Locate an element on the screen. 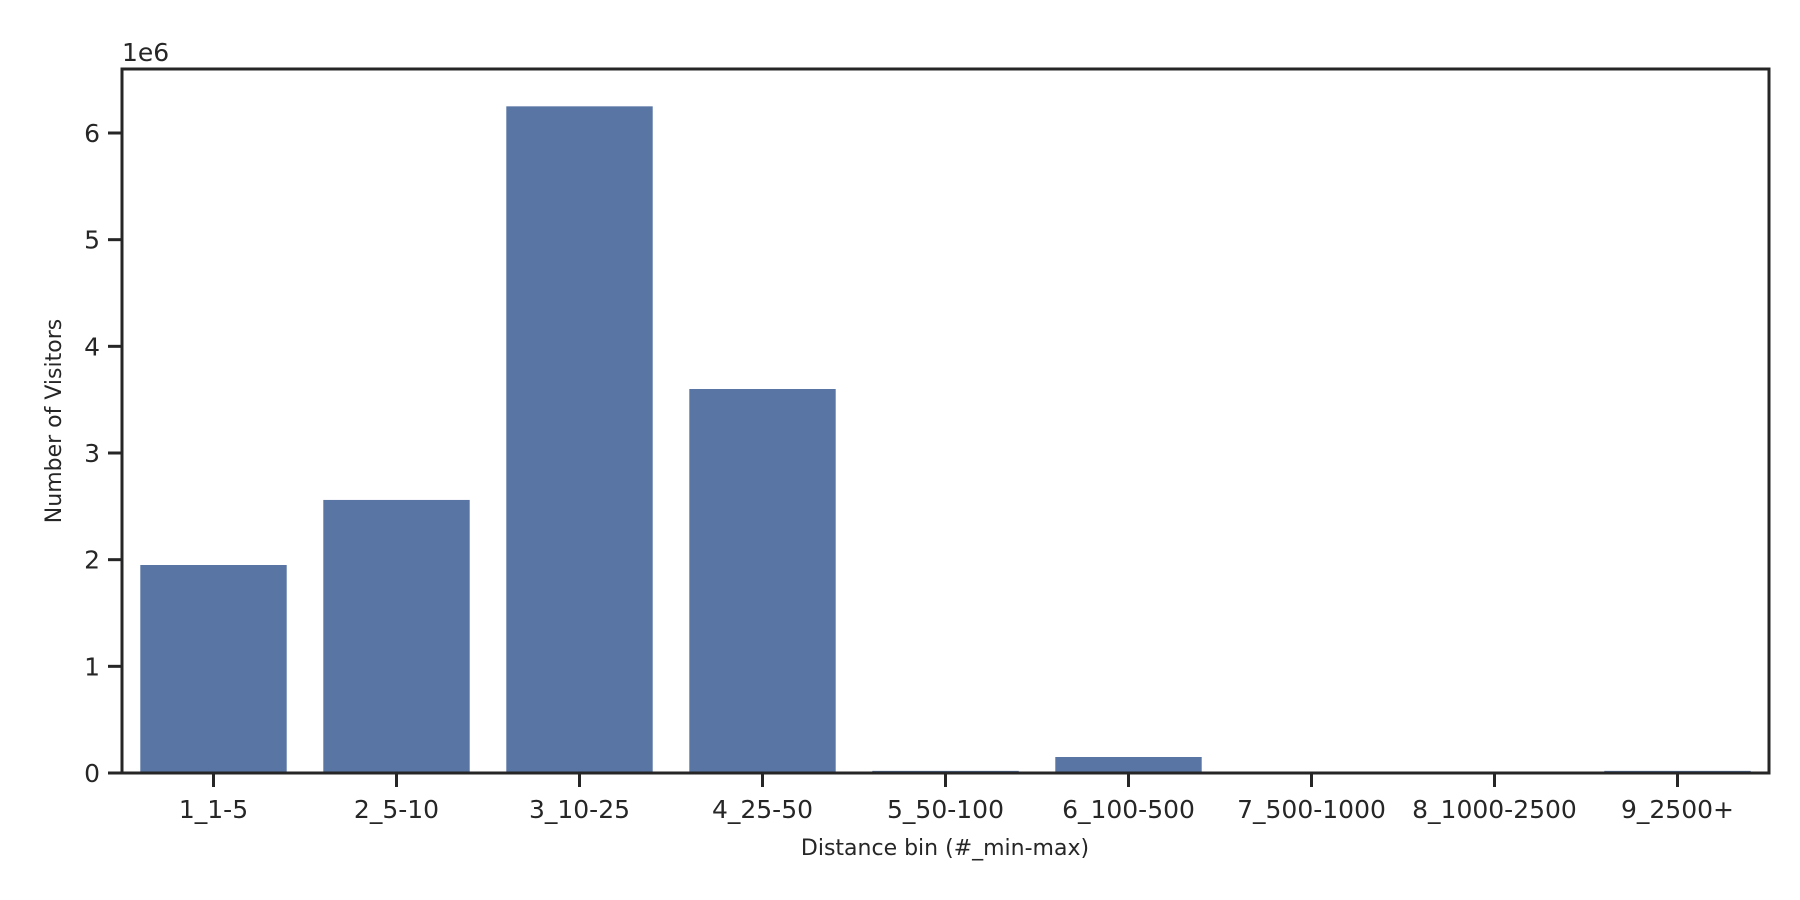 This screenshot has height=900, width=1800. x-tick-label: 2_5-10 is located at coordinates (396, 809).